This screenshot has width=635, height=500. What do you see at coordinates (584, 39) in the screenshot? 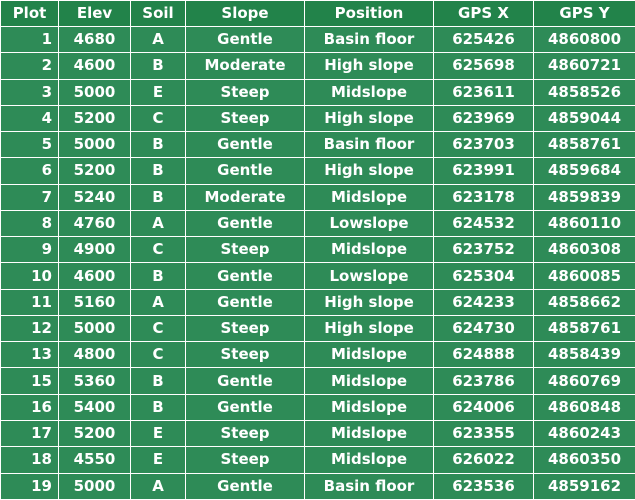
I see `cell-gps-y: 4860800` at bounding box center [584, 39].